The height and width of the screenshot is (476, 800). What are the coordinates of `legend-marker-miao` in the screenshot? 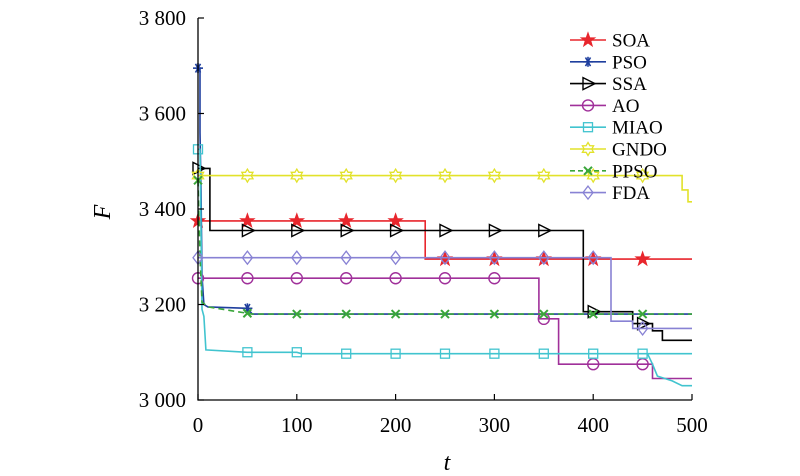 It's located at (588, 127).